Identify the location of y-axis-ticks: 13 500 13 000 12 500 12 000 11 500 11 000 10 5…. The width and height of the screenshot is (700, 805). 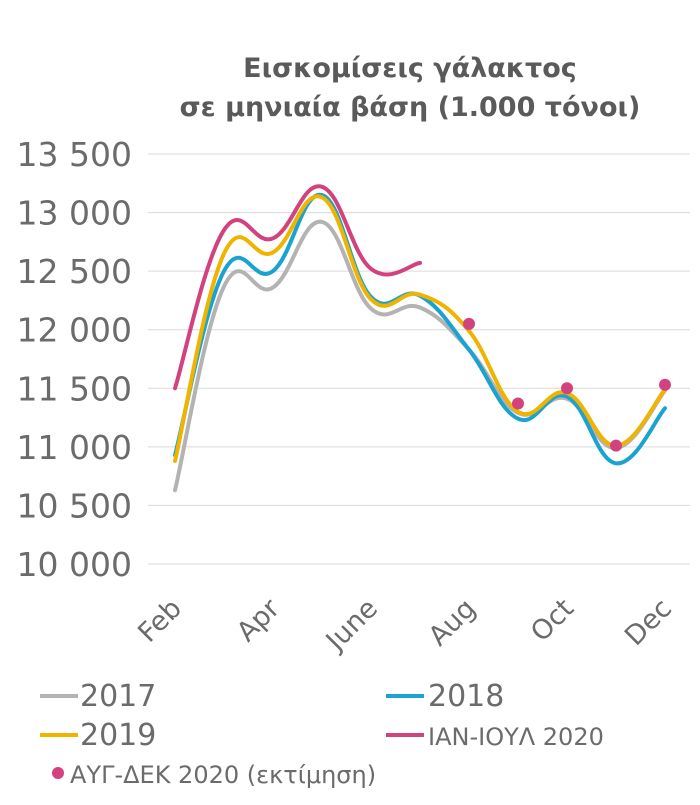
(74, 359).